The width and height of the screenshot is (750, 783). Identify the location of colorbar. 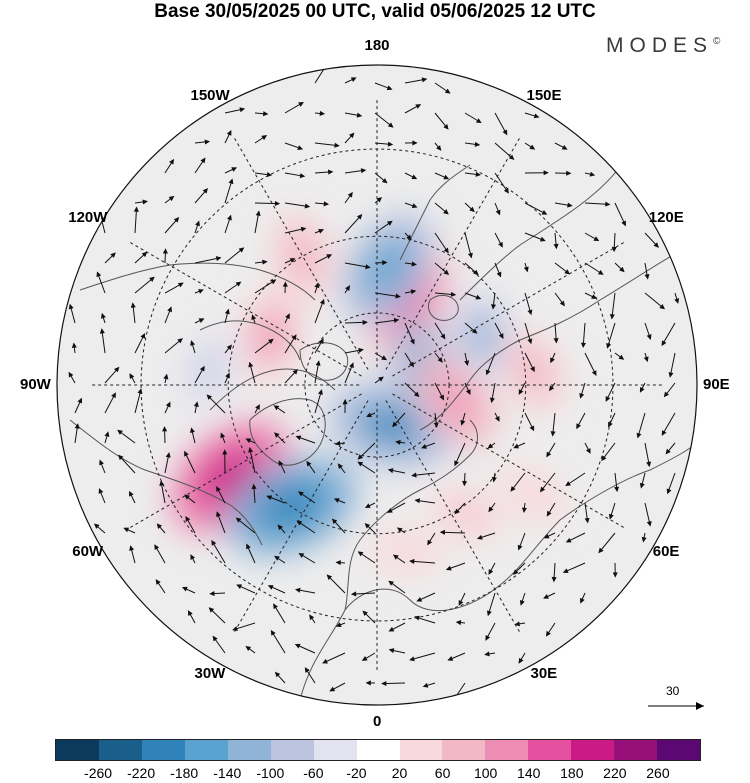
(378, 750).